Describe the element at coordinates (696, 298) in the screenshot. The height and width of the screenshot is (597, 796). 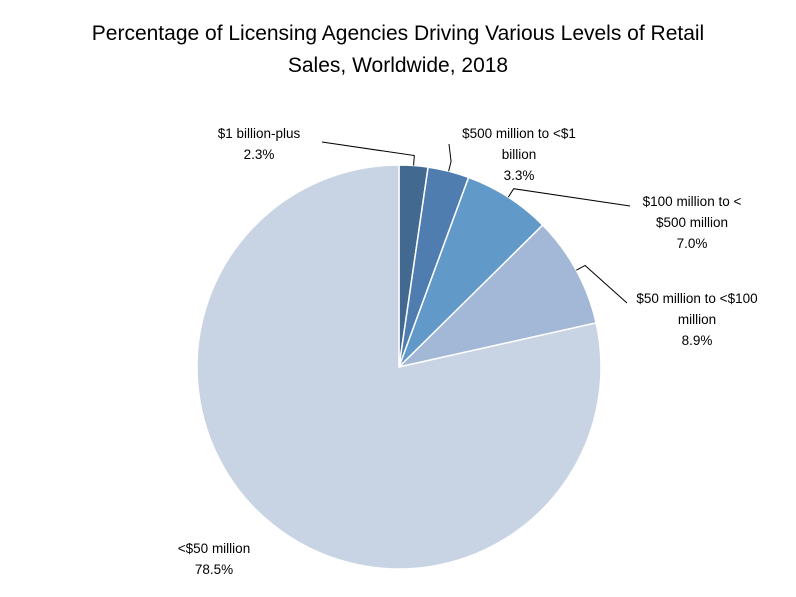
I see `slice-category-label: $50 million to <$100` at that location.